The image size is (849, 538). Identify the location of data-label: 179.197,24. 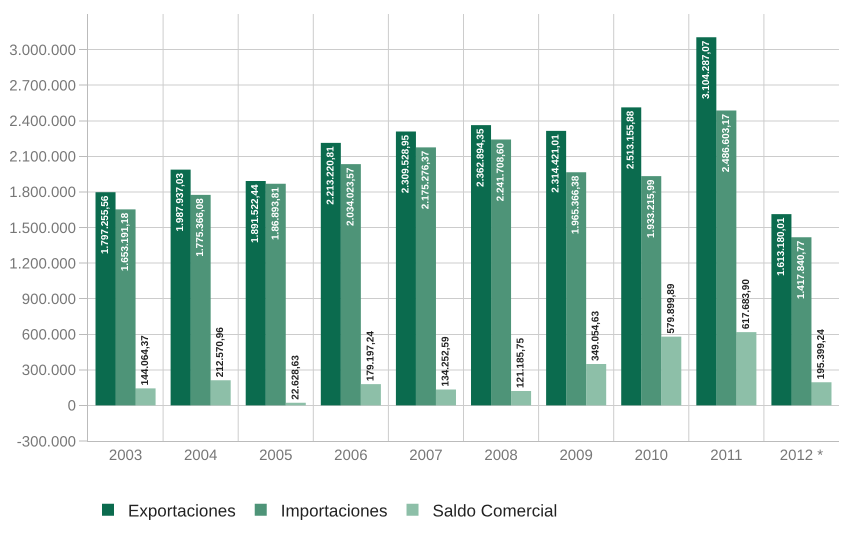
(370, 356).